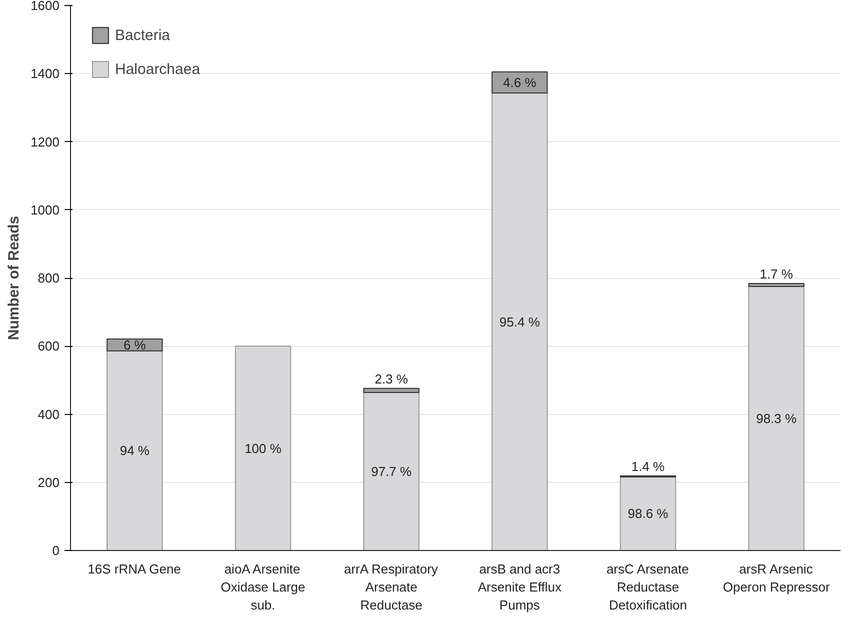  Describe the element at coordinates (49, 414) in the screenshot. I see `y-tick-label: 400` at that location.